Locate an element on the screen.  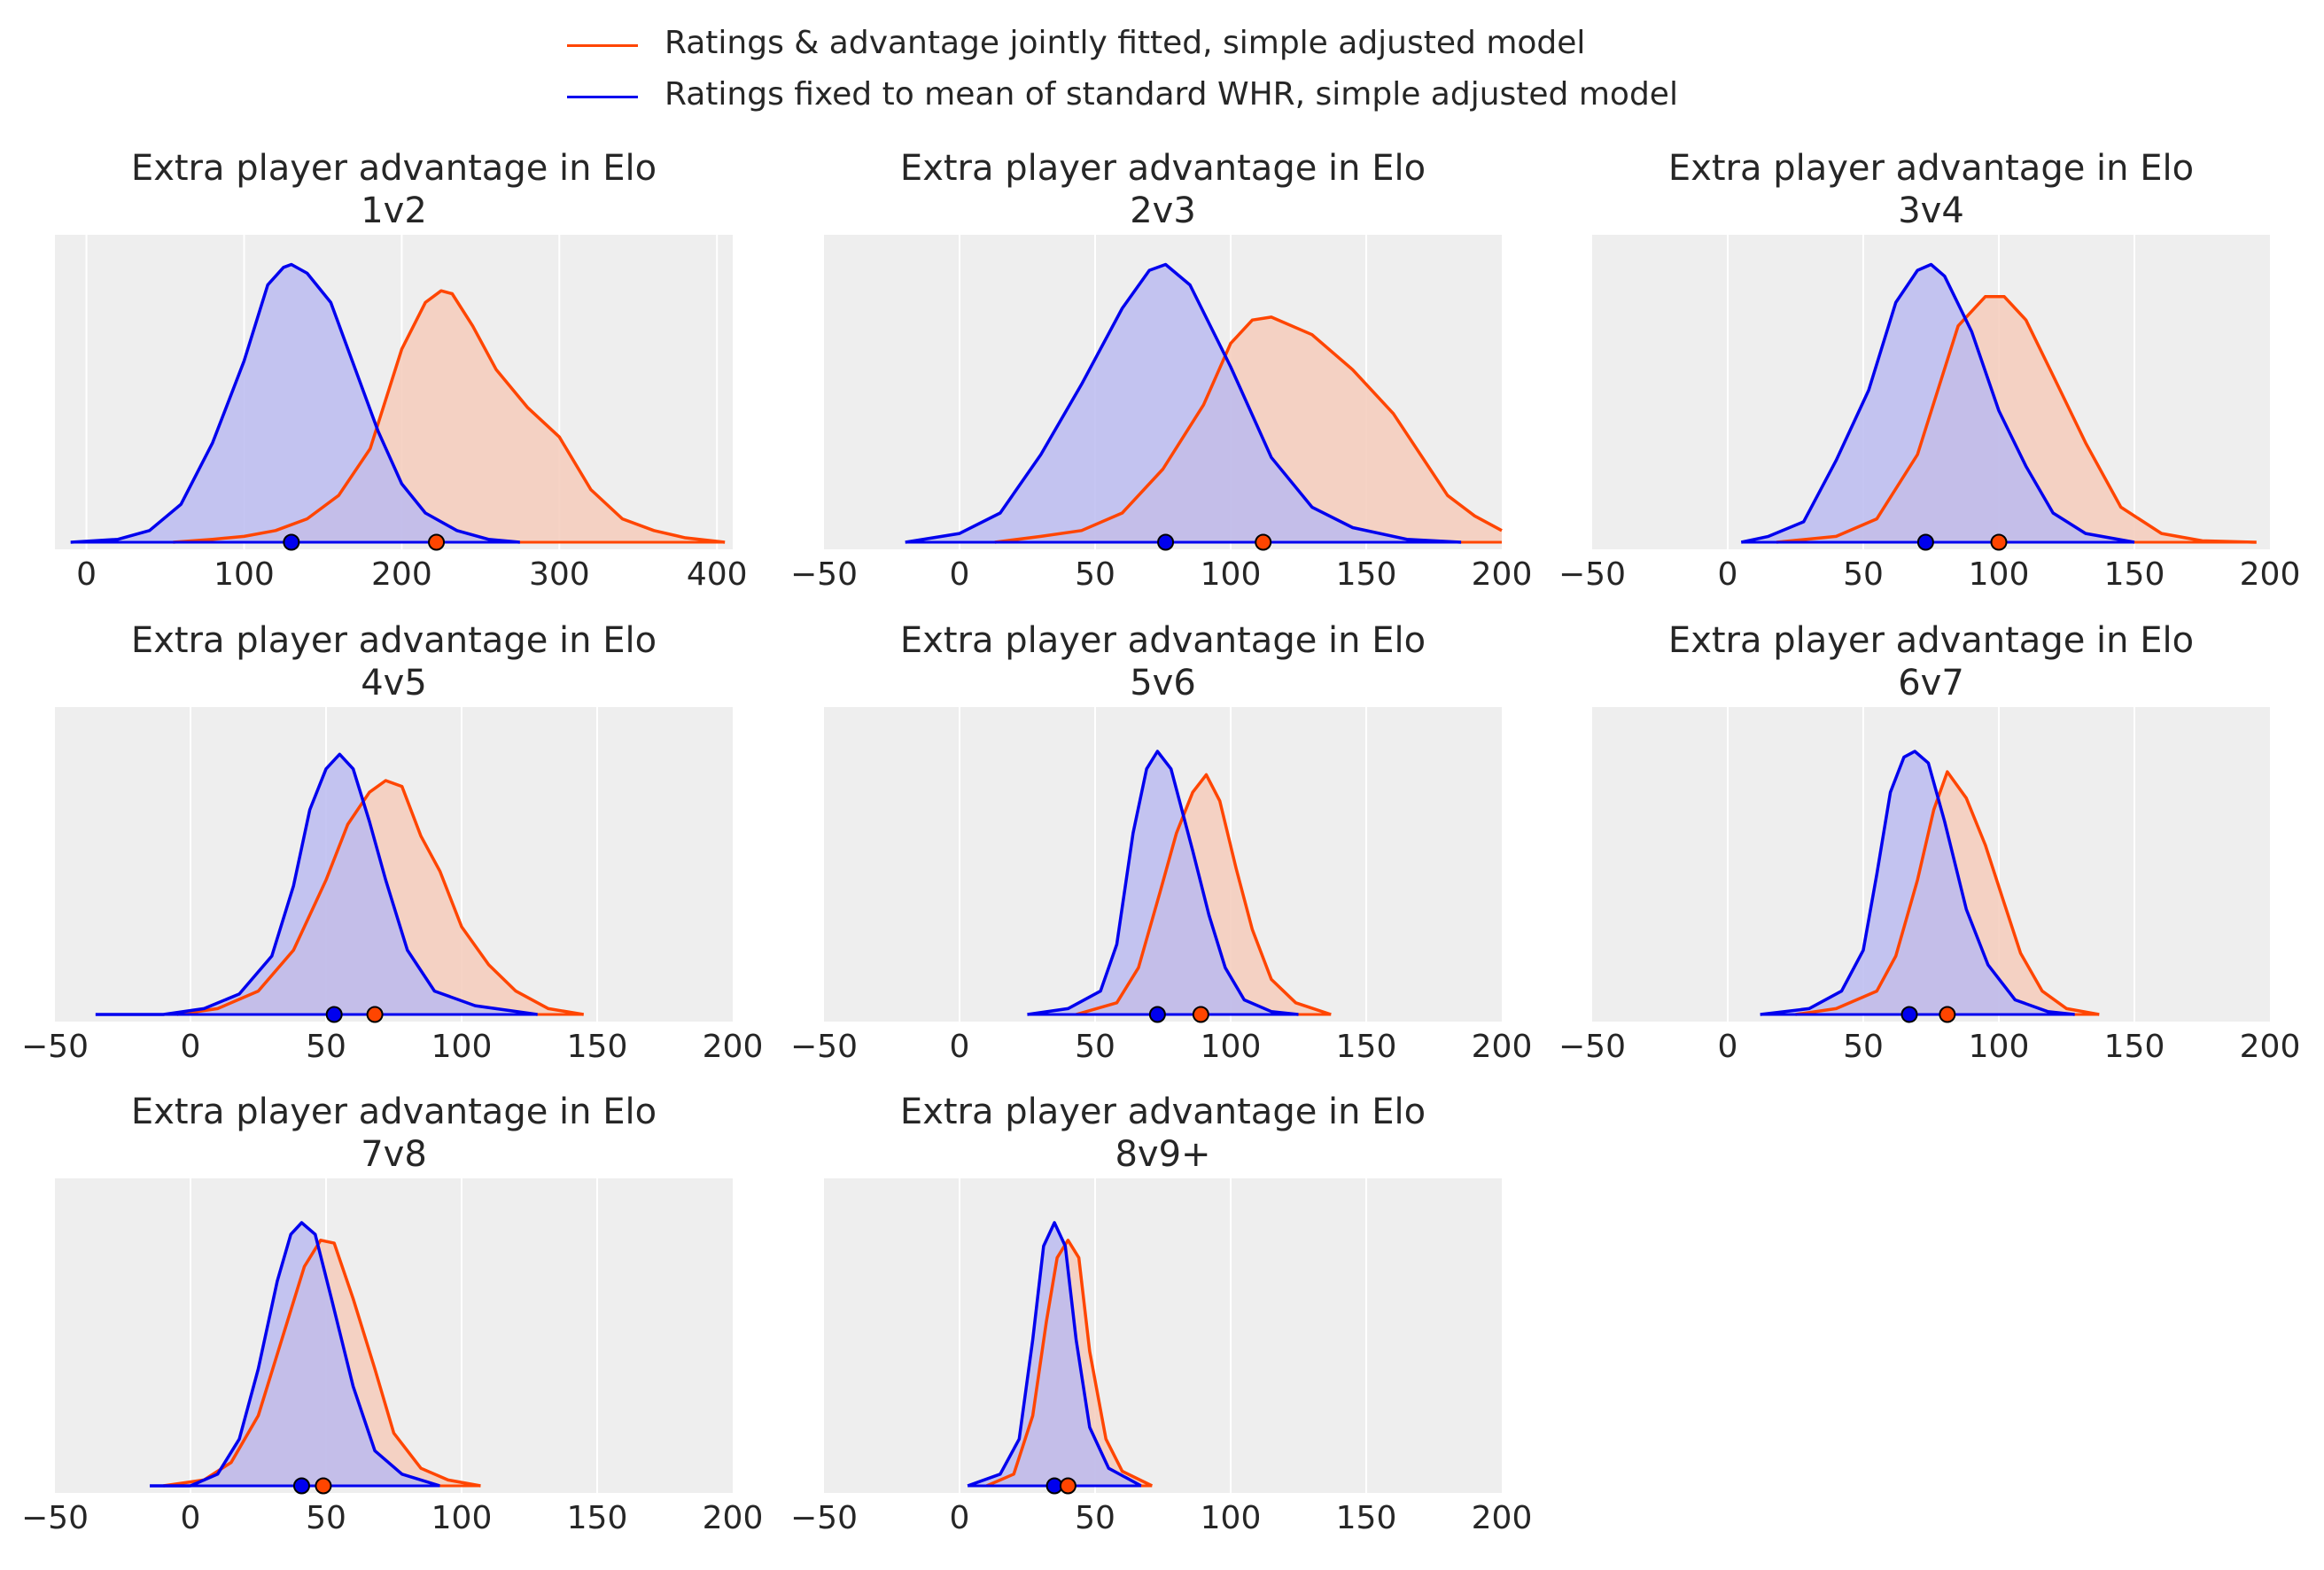
panel-title: Extra player advantage in Elo 2v3 is located at coordinates (1163, 189).